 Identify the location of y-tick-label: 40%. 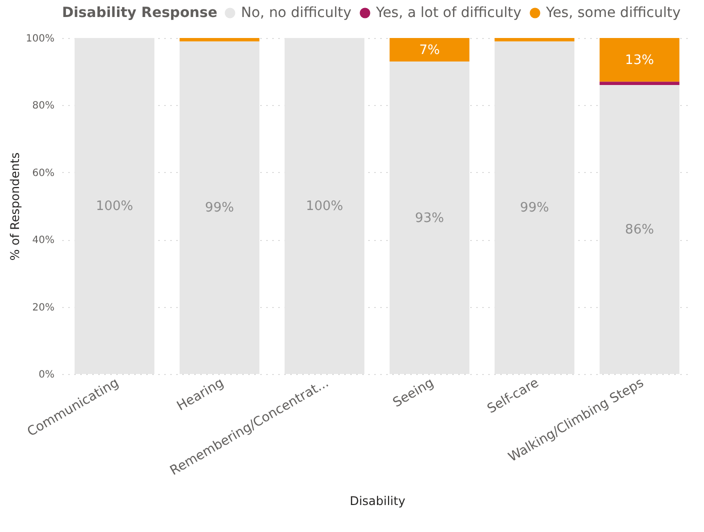
(43, 240).